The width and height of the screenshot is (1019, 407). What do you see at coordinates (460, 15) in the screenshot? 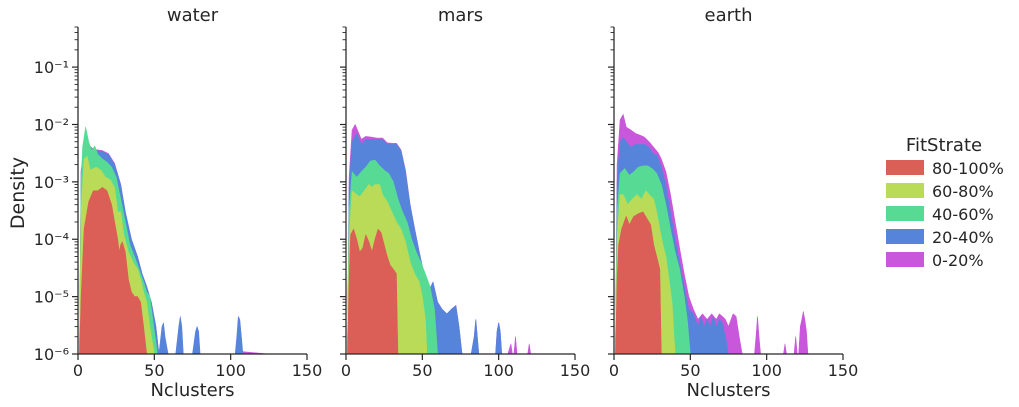
I see `panel-title: mars` at bounding box center [460, 15].